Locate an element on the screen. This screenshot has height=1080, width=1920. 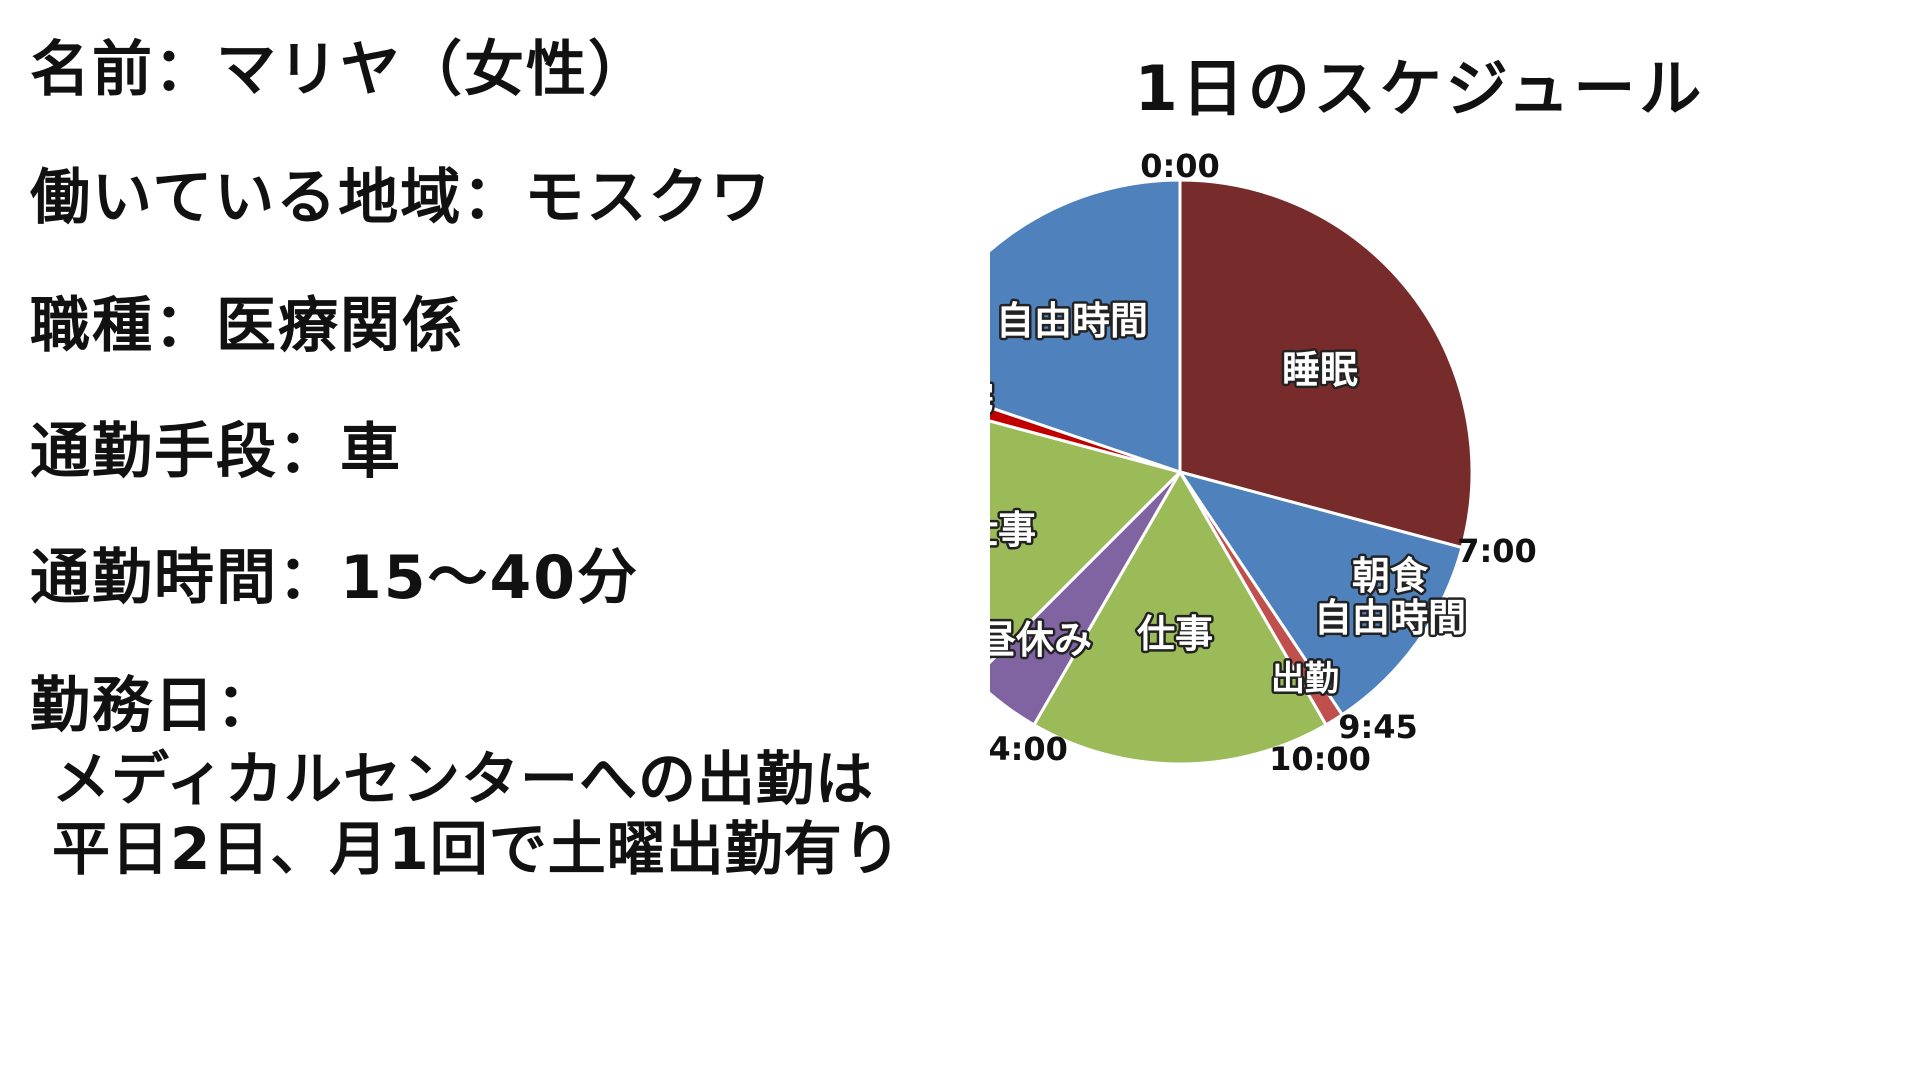
time-label-4: 14:00 is located at coordinates (1029, 749).